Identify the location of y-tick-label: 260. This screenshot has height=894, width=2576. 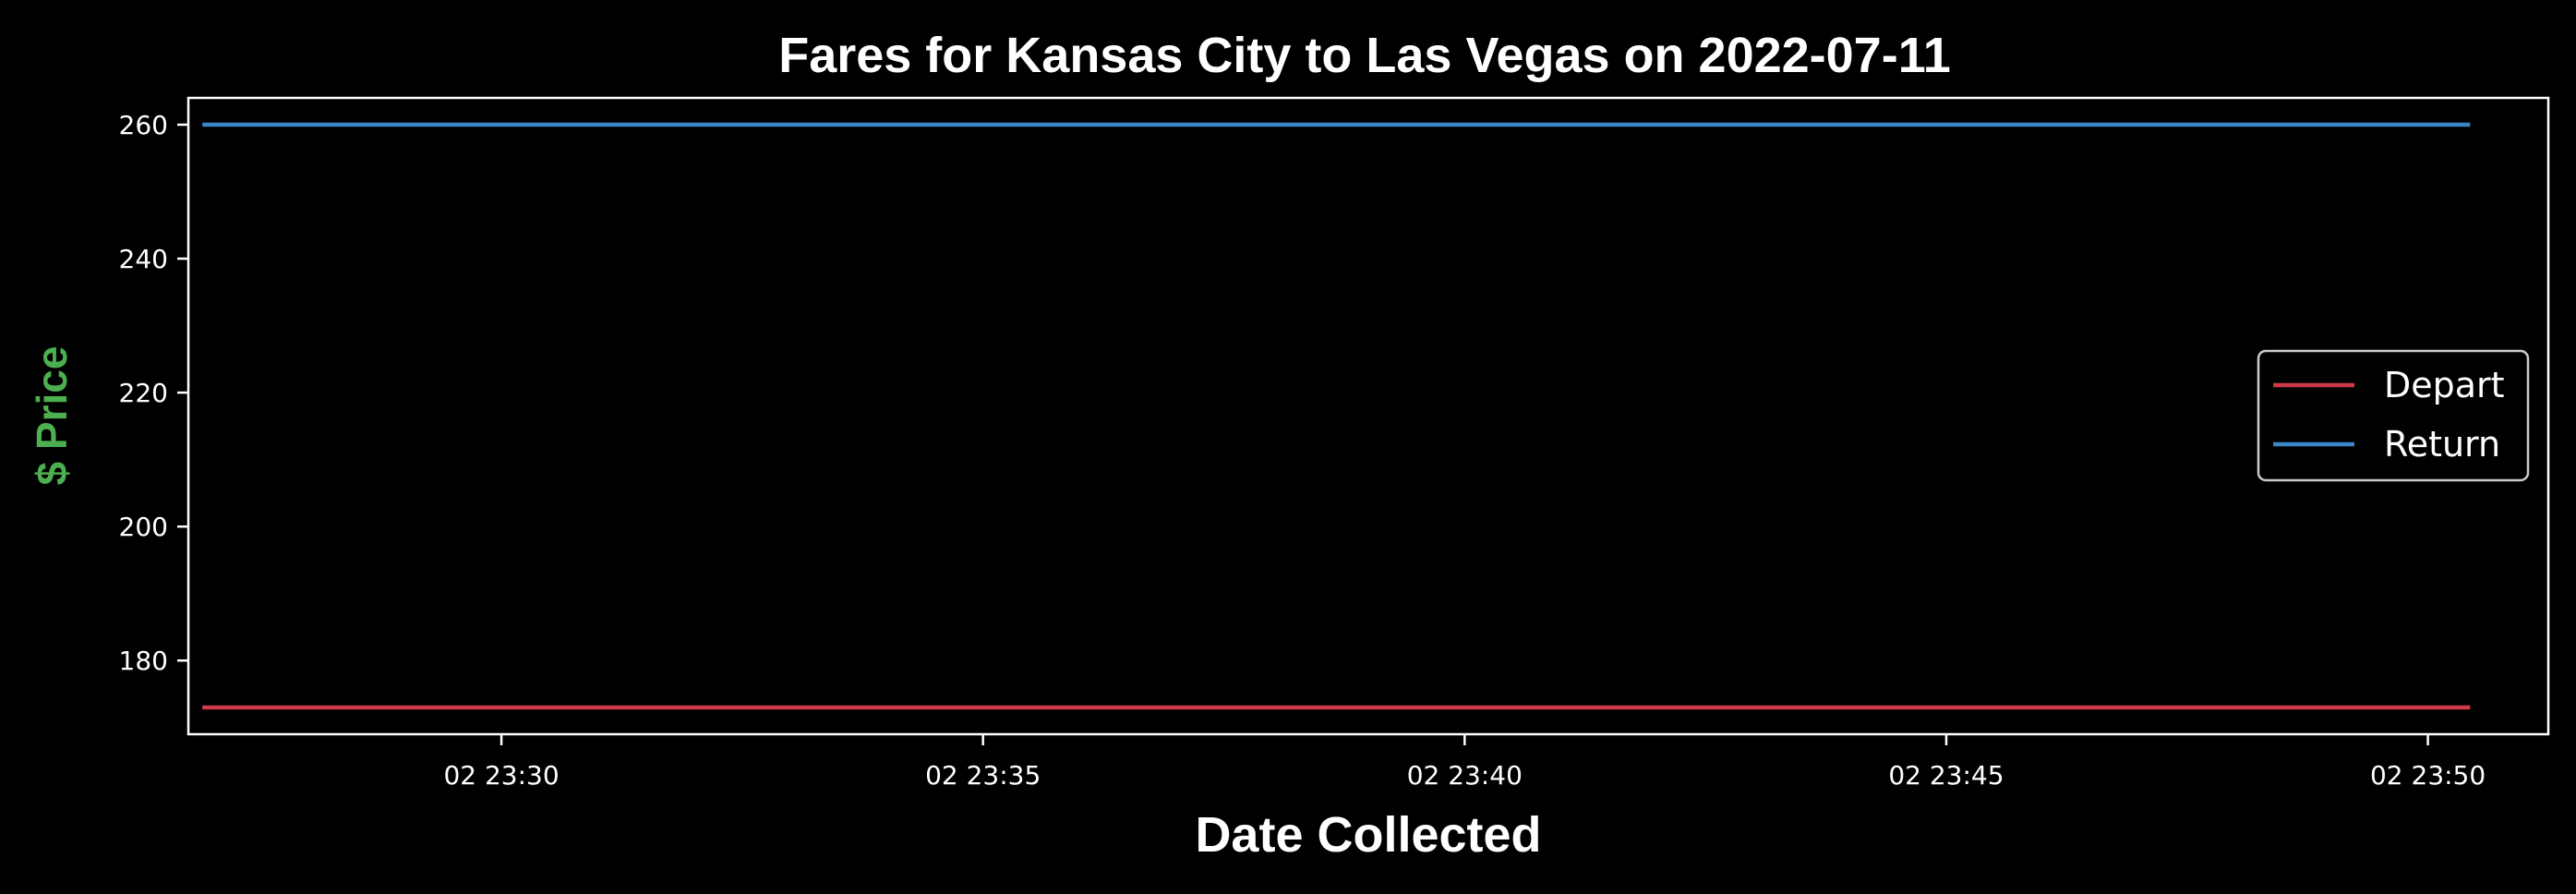
(143, 125).